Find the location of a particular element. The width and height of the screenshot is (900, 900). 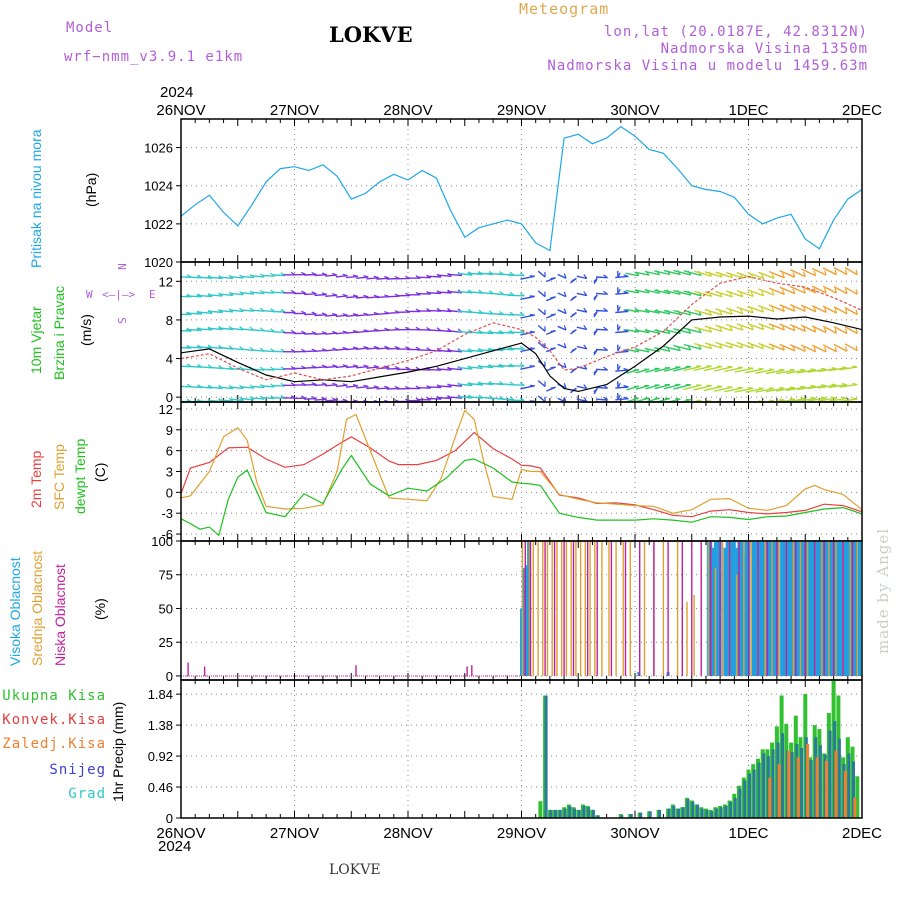

panel-wind: 0 4 8 12 is located at coordinates (511, 333).